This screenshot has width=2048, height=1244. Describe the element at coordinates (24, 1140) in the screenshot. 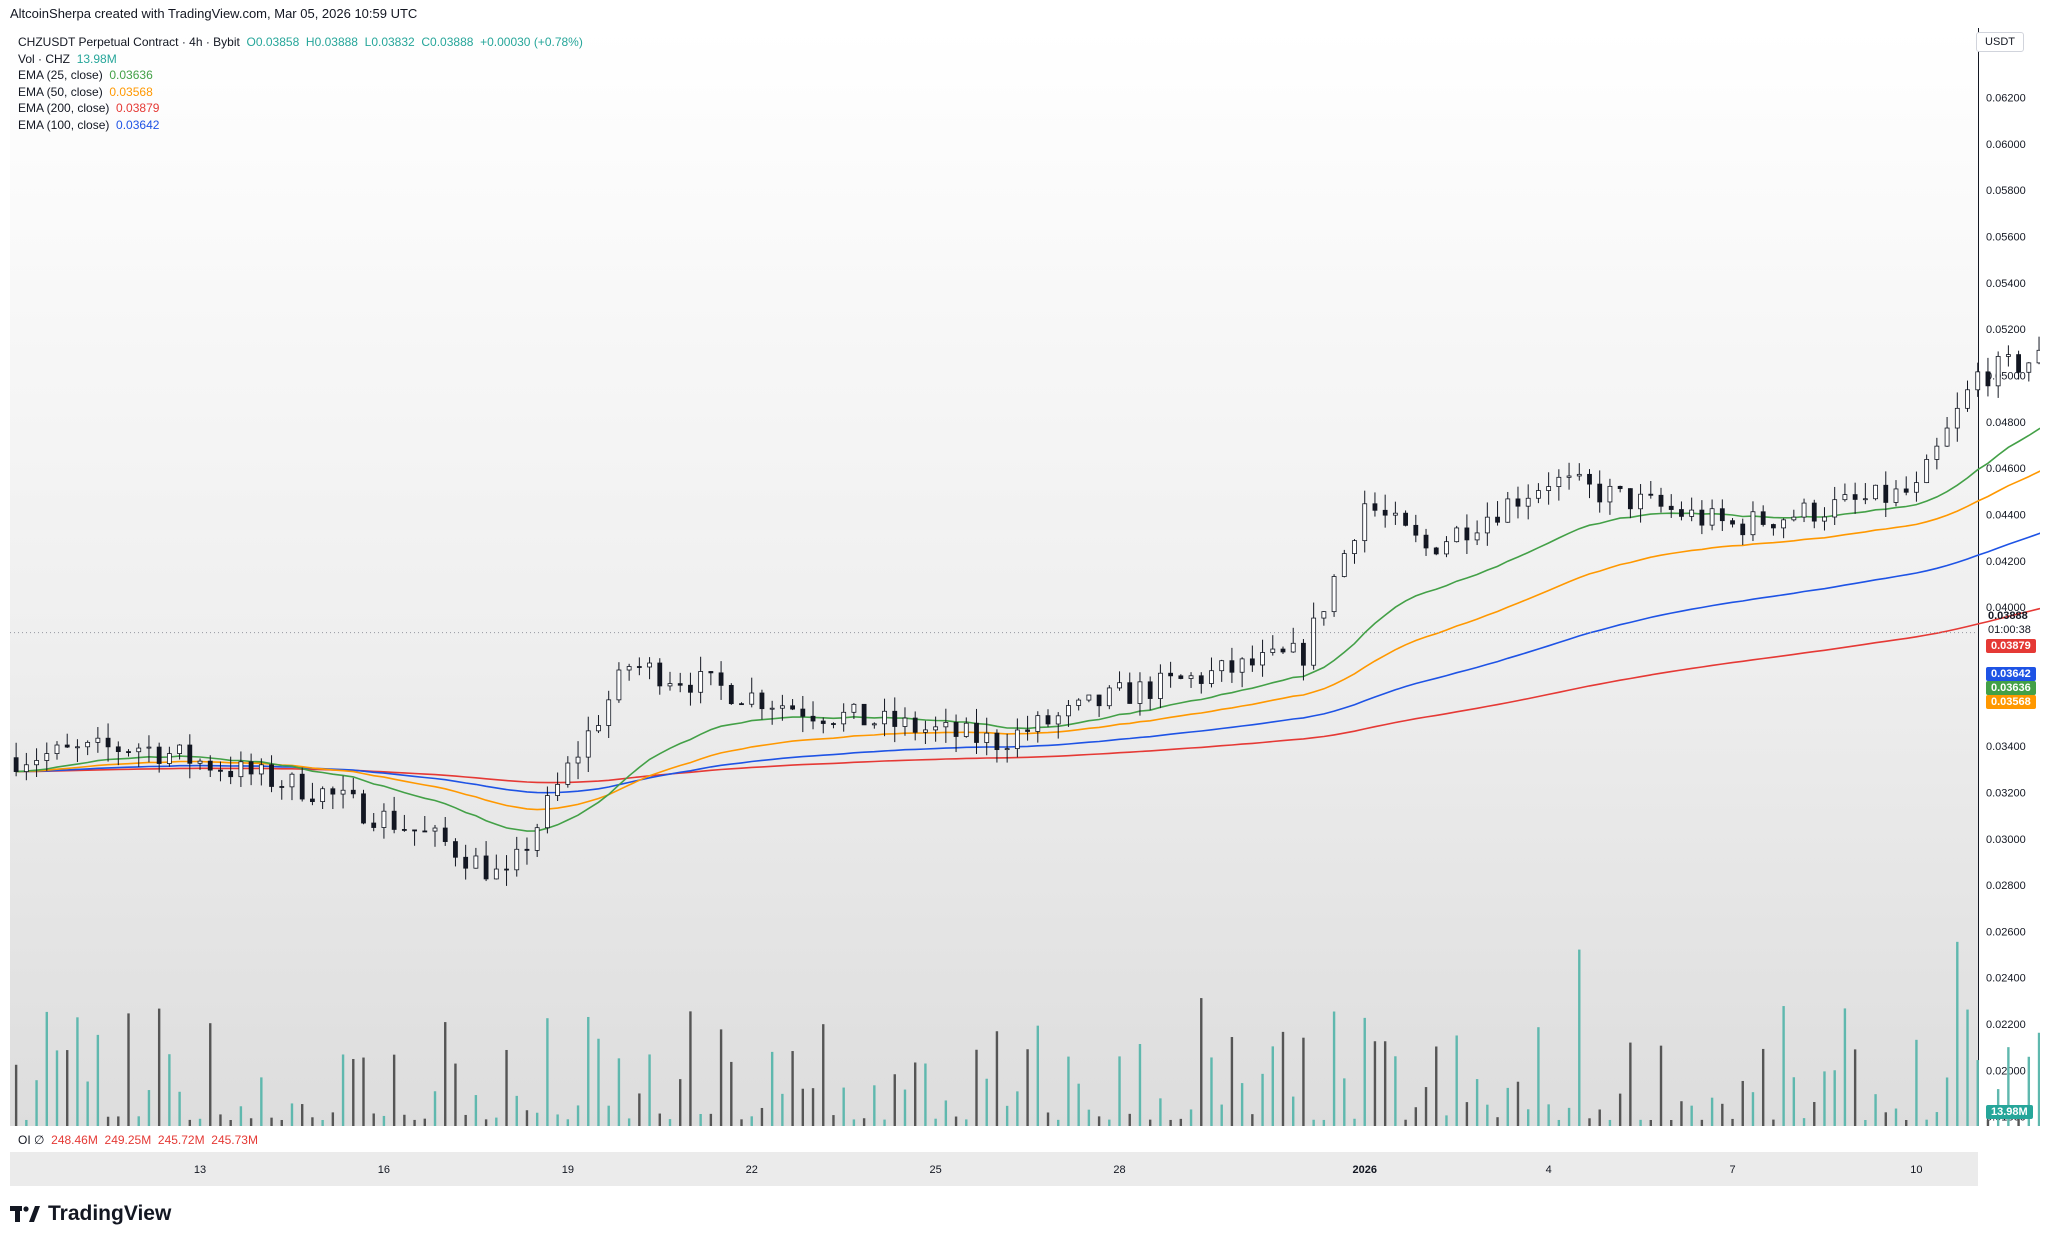

I see `oi-label: OI` at that location.